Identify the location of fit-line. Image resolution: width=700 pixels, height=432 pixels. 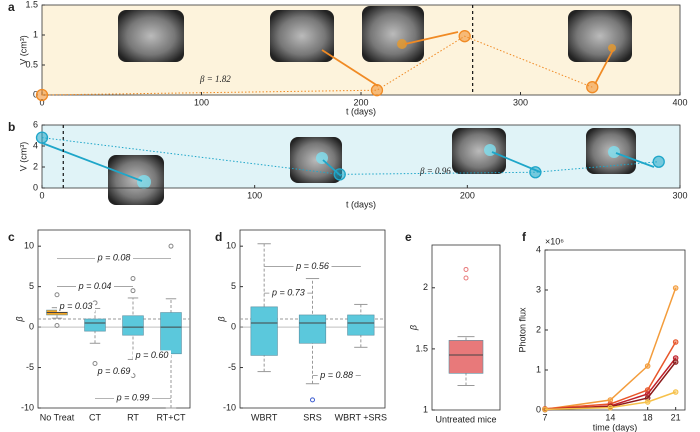
(317, 65).